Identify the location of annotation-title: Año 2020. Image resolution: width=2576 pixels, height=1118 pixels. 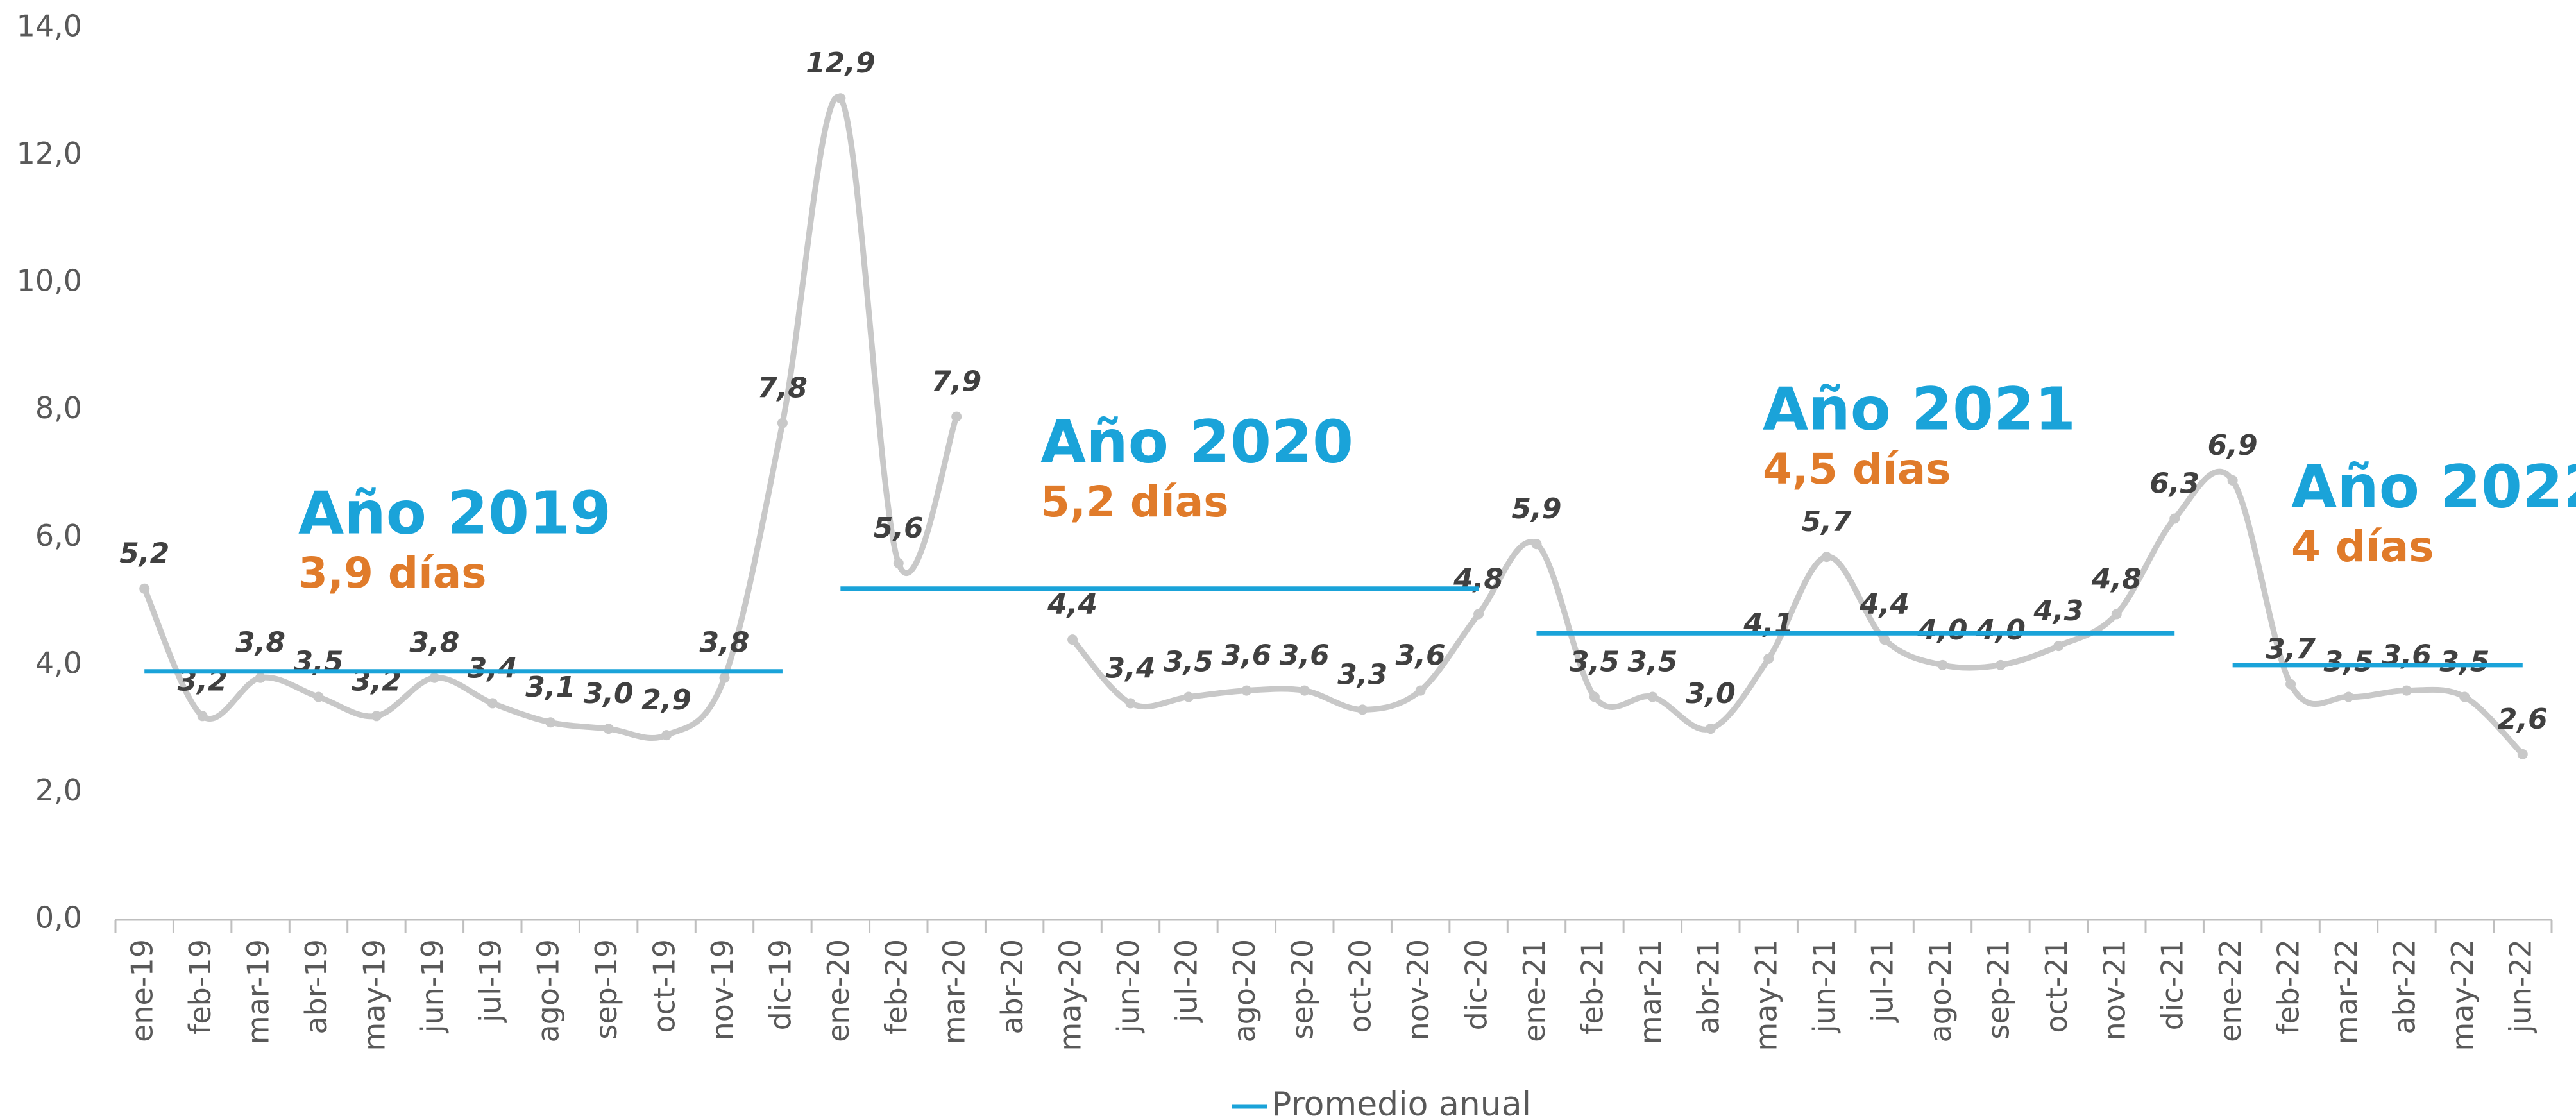
(1196, 441).